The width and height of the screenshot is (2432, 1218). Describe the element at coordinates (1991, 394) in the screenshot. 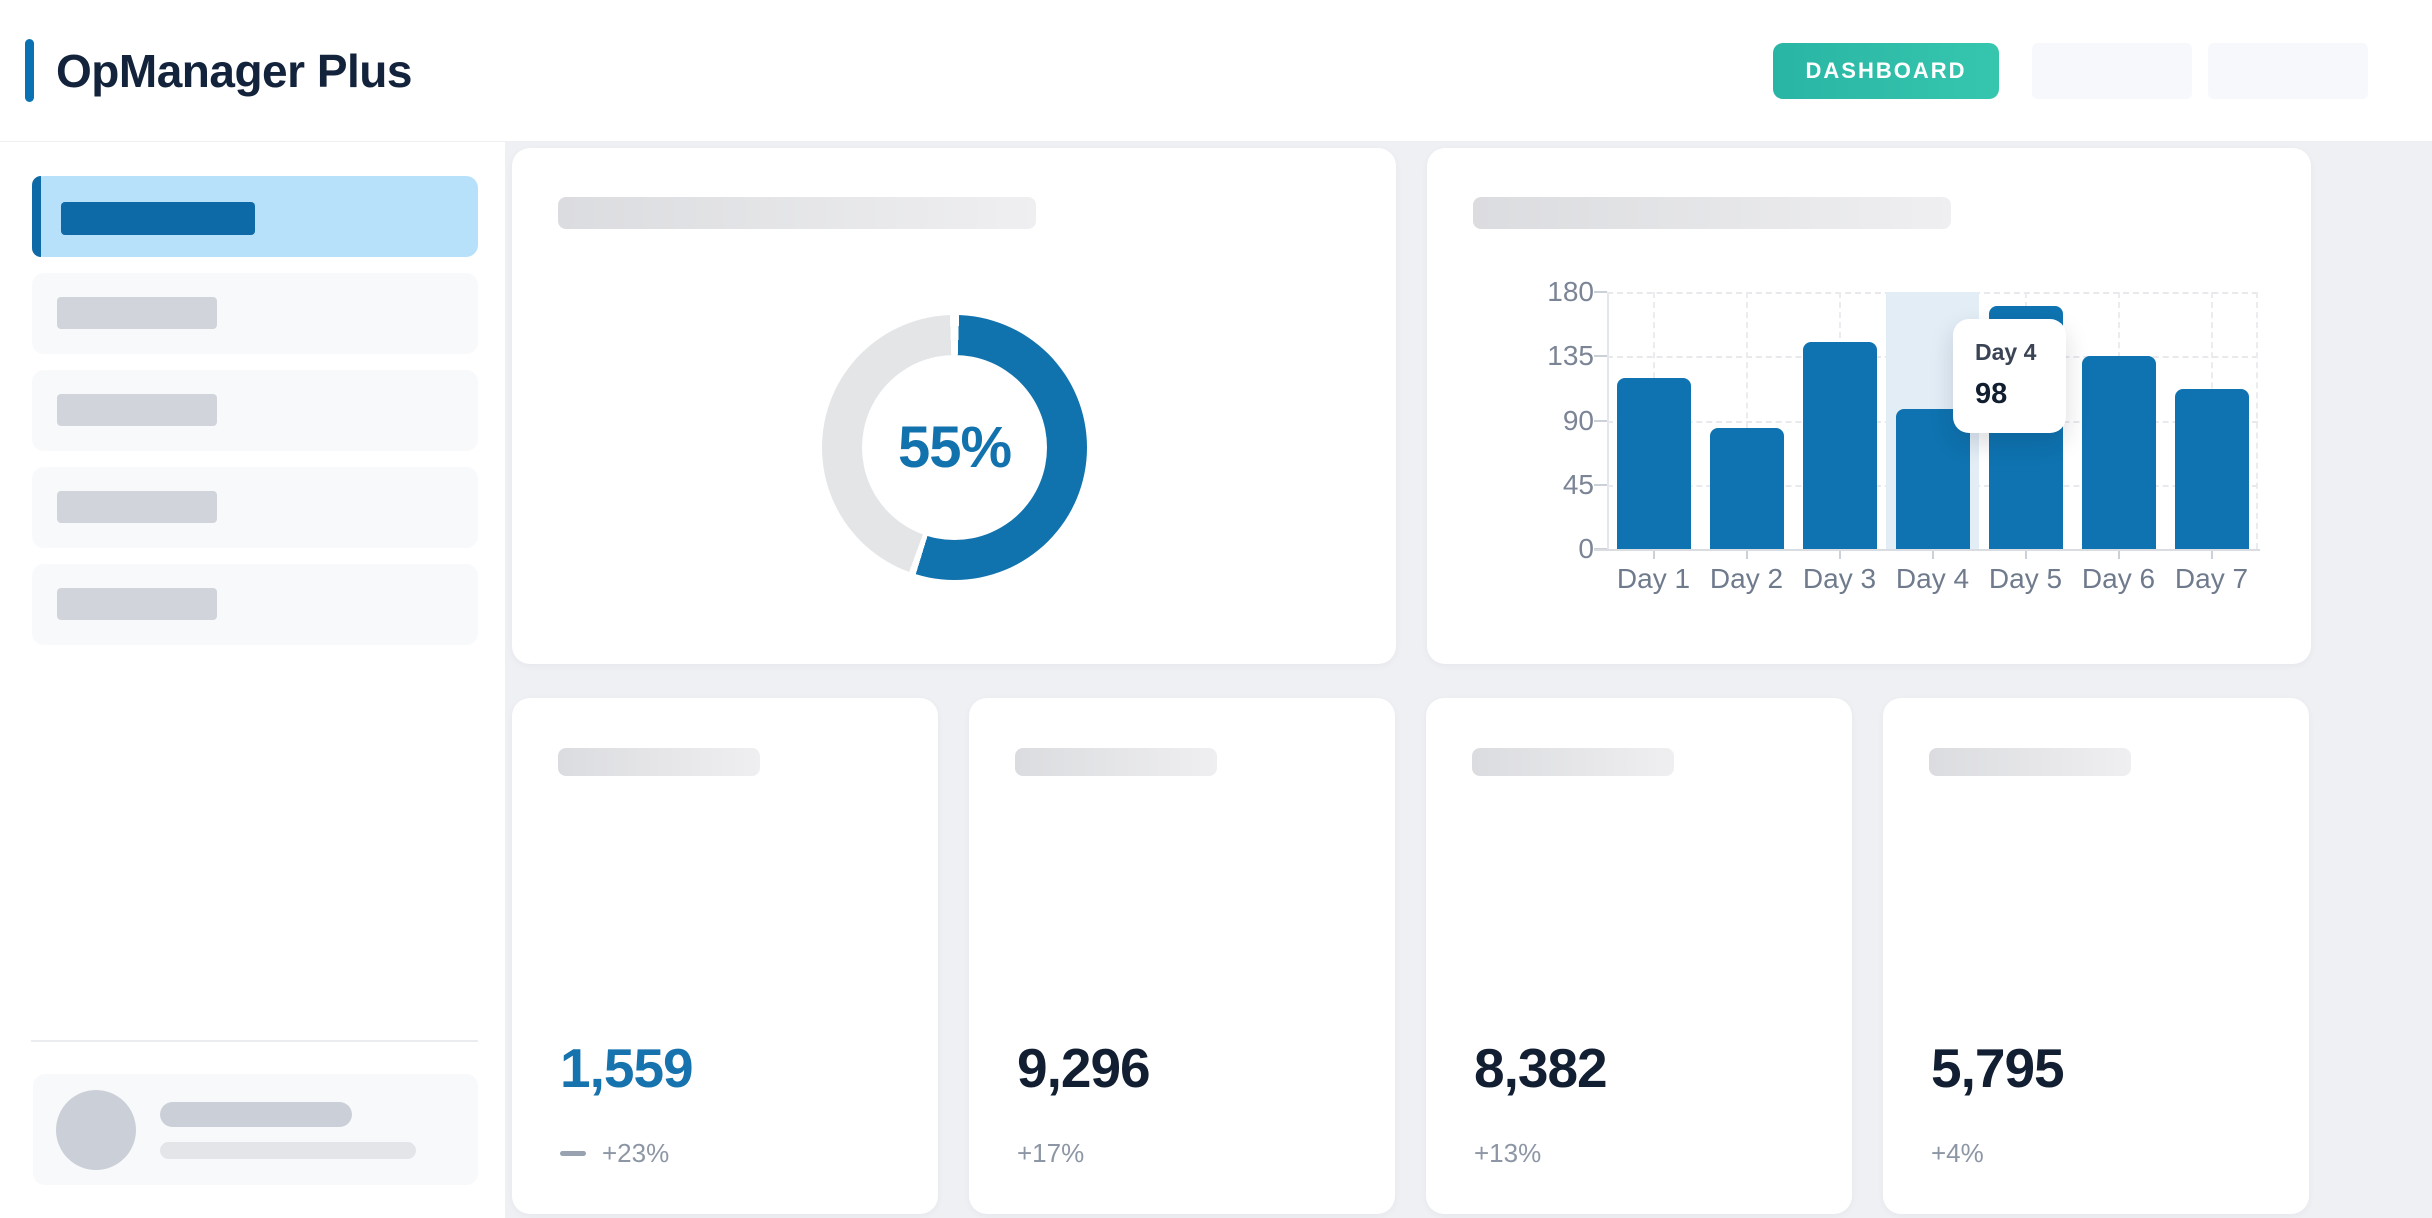

I see `tooltip-value: 98` at that location.